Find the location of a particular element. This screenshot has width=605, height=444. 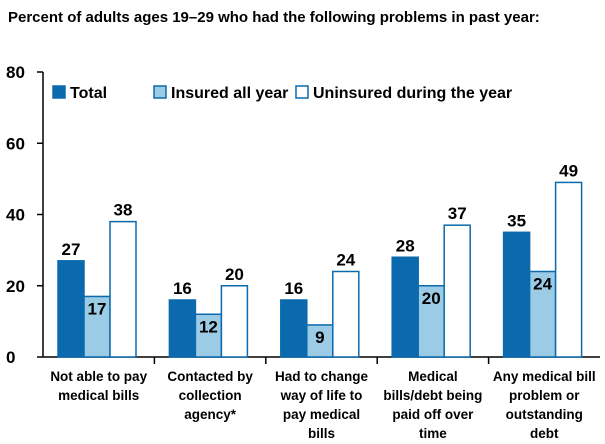

data-label: 37 is located at coordinates (457, 213).